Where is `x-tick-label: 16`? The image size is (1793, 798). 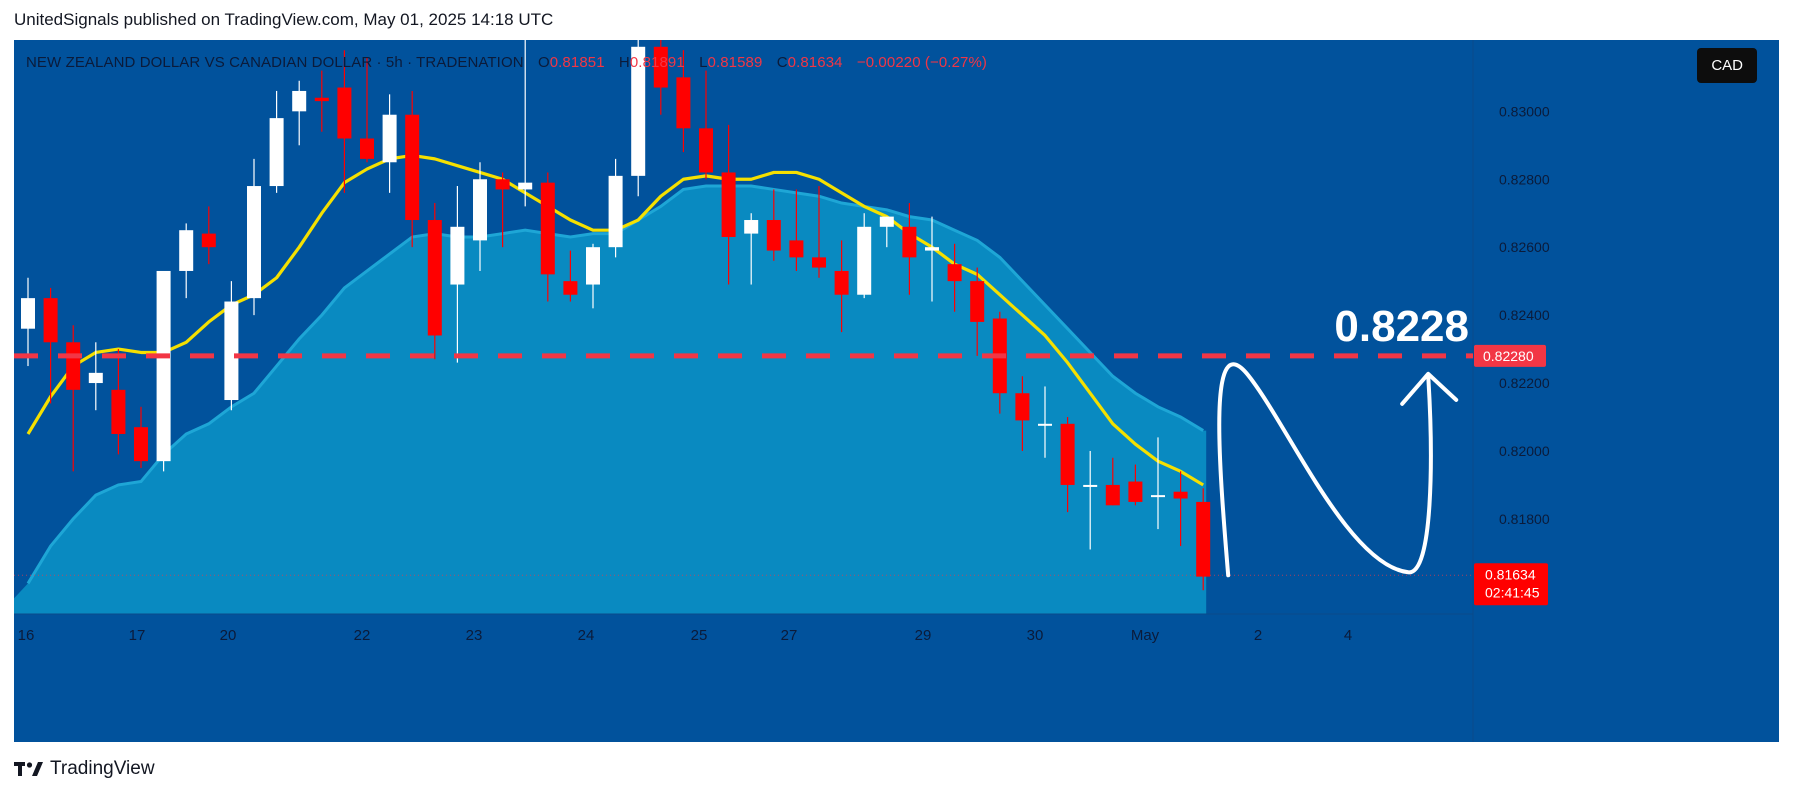
x-tick-label: 16 is located at coordinates (26, 635).